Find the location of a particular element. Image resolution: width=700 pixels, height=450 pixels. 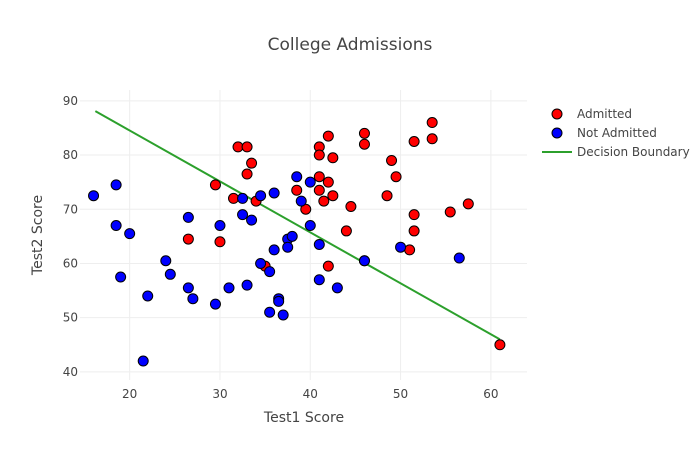

x-tick-label: 60 is located at coordinates (490, 394).